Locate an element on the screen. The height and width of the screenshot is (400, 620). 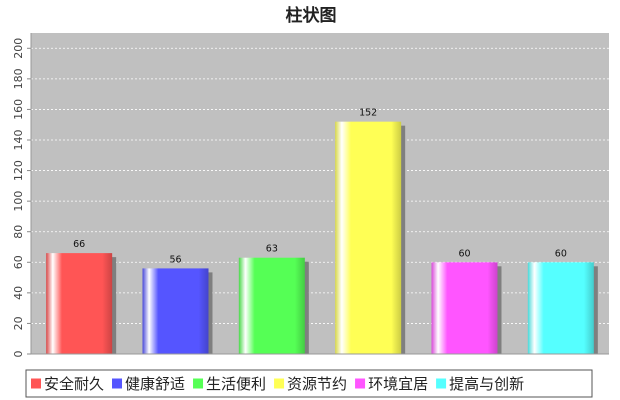
value-label: 56 is located at coordinates (175, 259).